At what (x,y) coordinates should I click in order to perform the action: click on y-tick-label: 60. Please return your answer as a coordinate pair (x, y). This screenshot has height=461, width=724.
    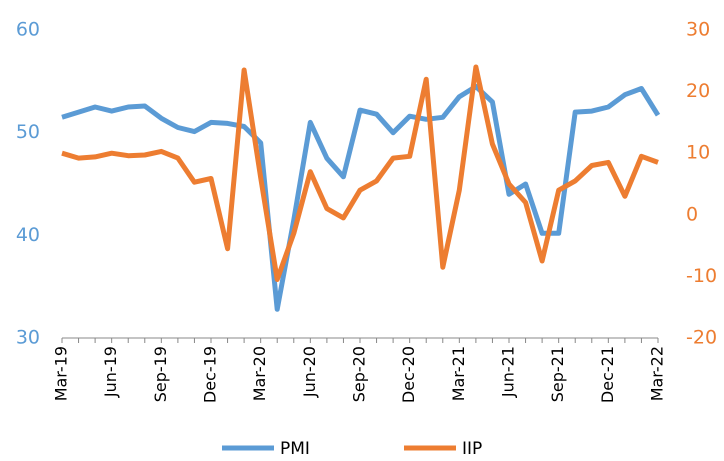
    Looking at the image, I should click on (28, 30).